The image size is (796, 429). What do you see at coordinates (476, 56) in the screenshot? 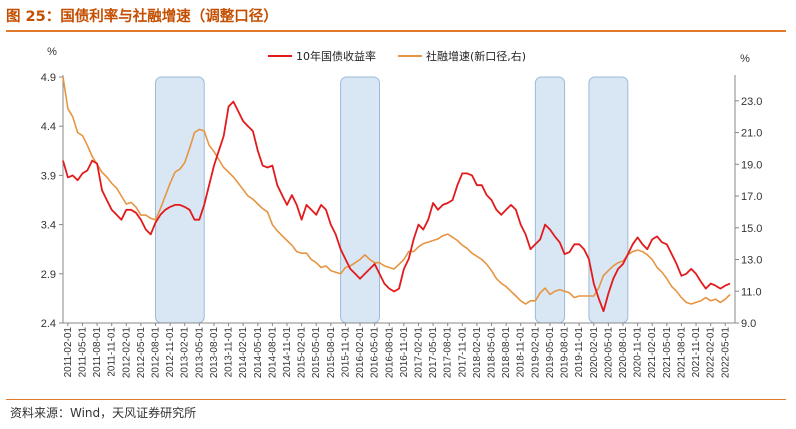
I see `legend-label: 社融增速(新口径,右)` at bounding box center [476, 56].